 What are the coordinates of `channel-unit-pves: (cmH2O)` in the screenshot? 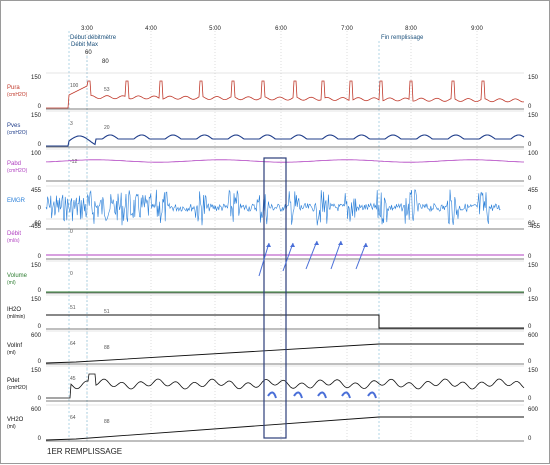 It's located at (17, 133).